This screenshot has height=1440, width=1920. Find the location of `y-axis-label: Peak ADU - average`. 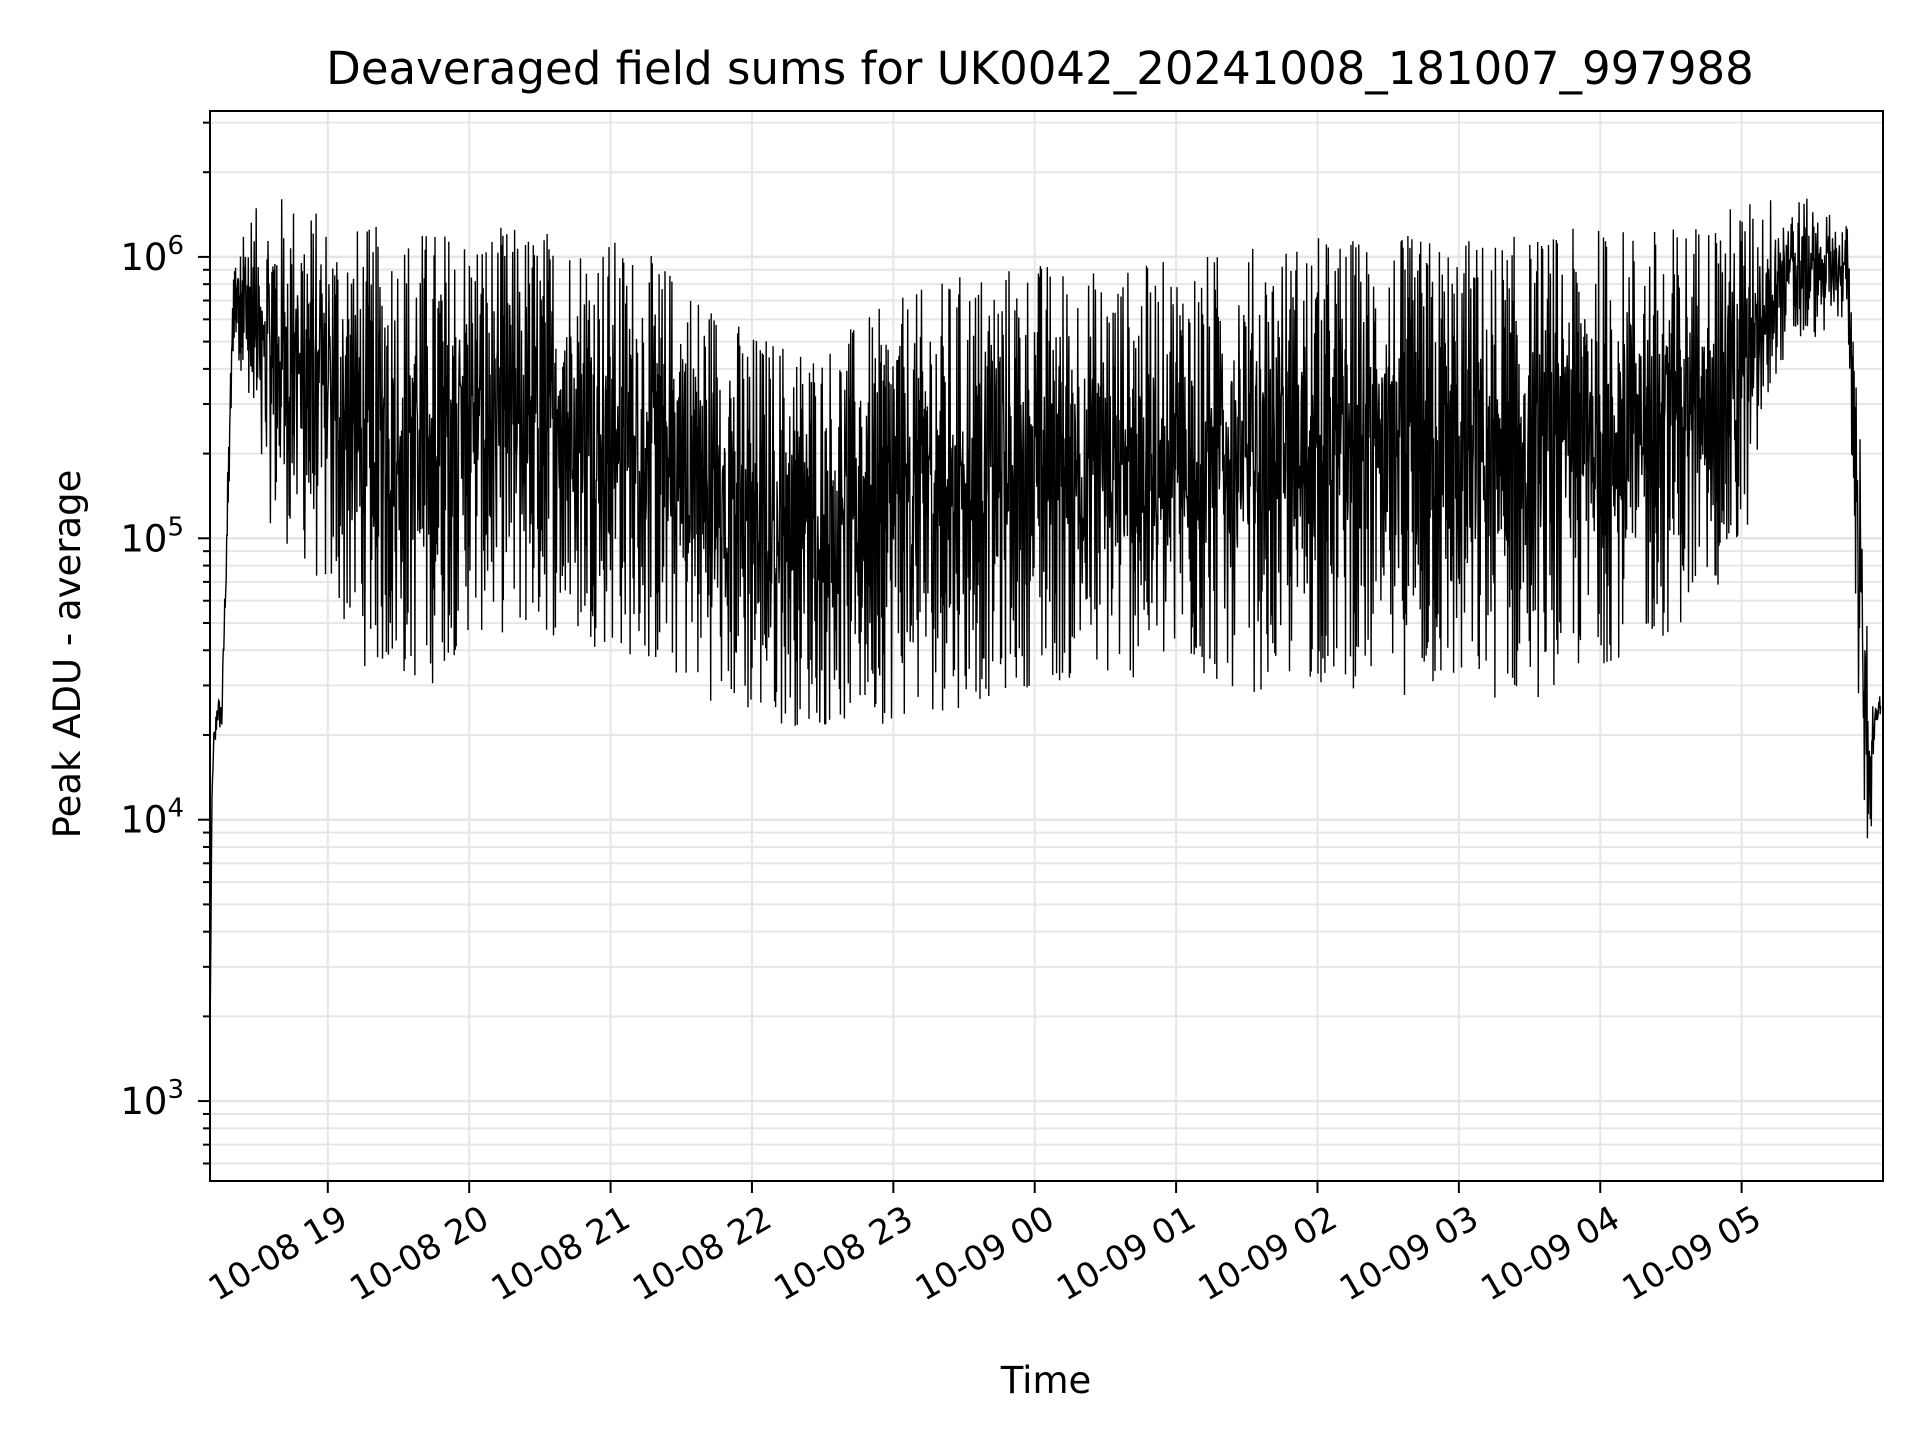

y-axis-label: Peak ADU - average is located at coordinates (67, 654).